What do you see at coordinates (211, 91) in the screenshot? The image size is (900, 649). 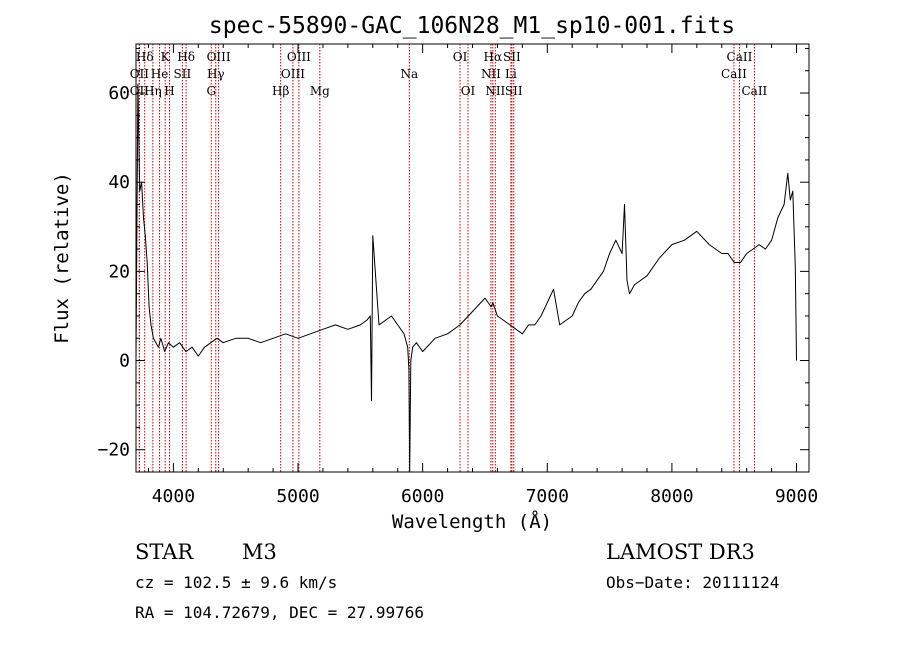 I see `emission-line-label: G` at bounding box center [211, 91].